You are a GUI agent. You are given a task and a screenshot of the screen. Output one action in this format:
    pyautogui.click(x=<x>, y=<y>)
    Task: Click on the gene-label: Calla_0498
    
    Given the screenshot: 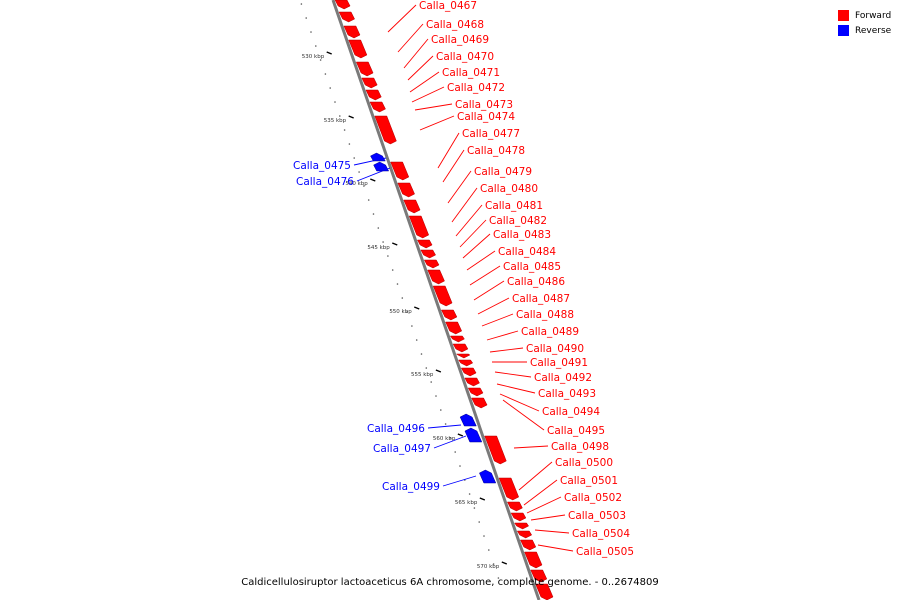 What is the action you would take?
    pyautogui.click(x=580, y=447)
    